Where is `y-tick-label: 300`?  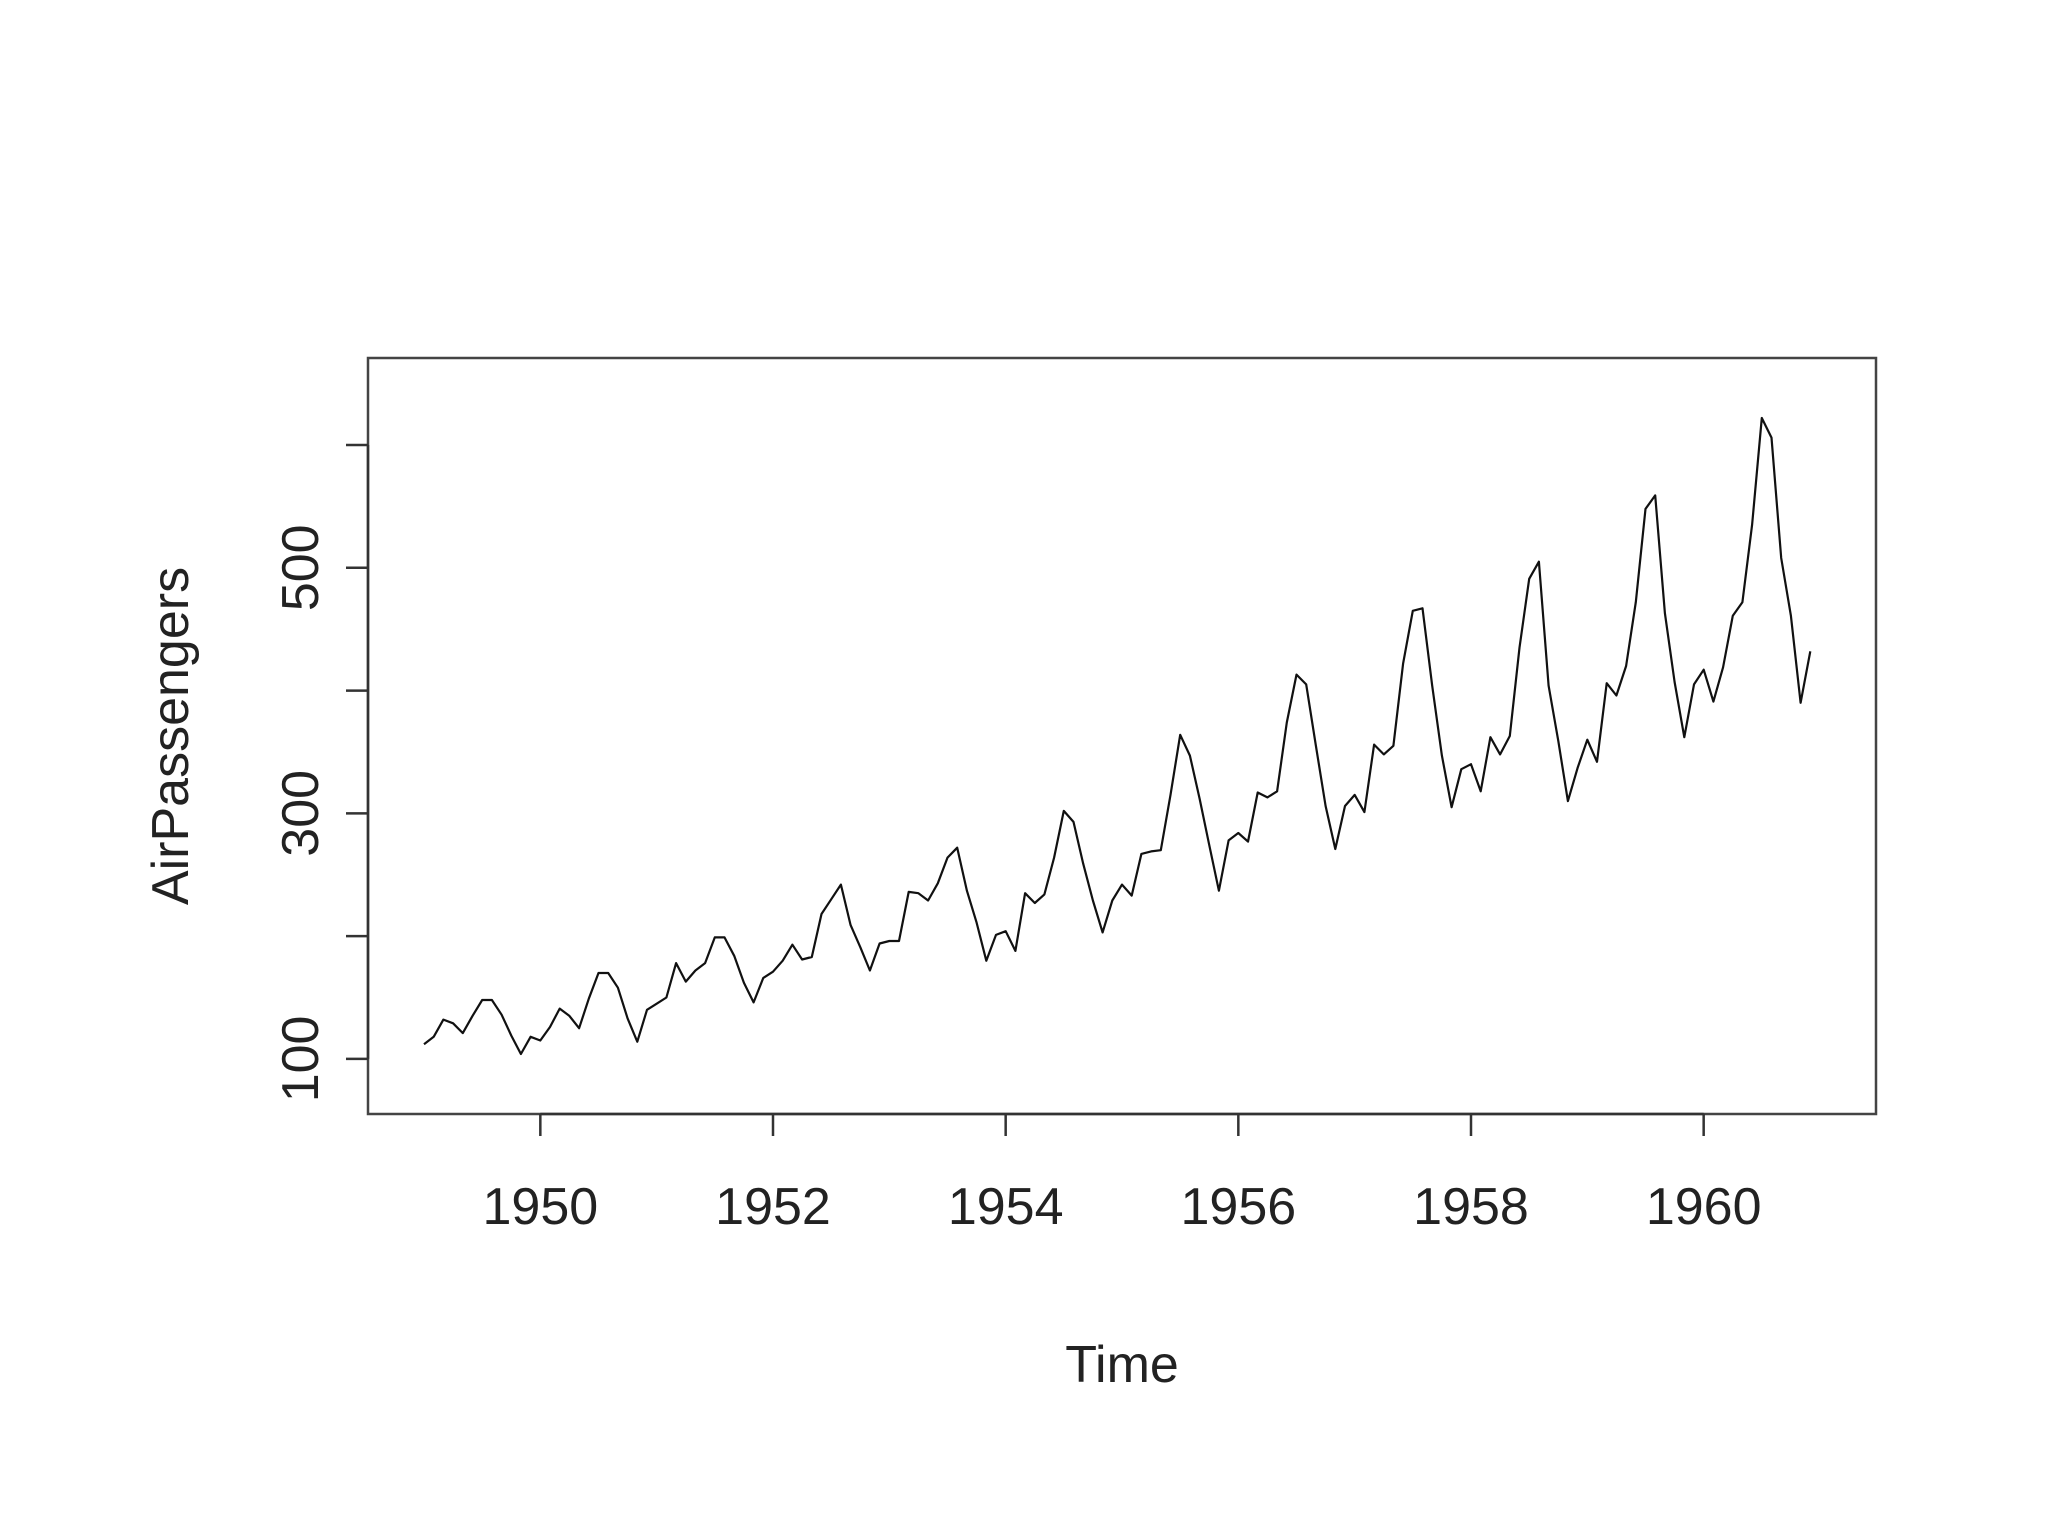 y-tick-label: 300 is located at coordinates (301, 813).